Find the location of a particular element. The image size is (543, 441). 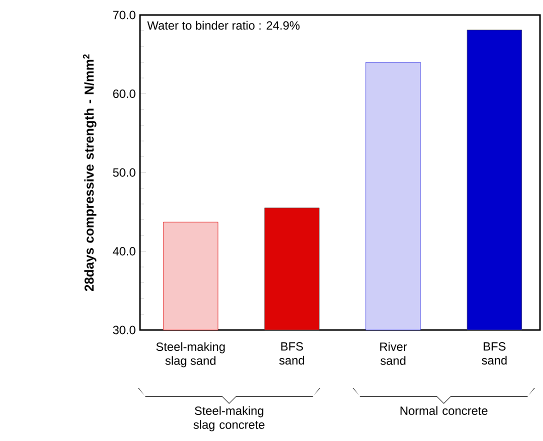

y-tick-label: 50.0 is located at coordinates (124, 172).